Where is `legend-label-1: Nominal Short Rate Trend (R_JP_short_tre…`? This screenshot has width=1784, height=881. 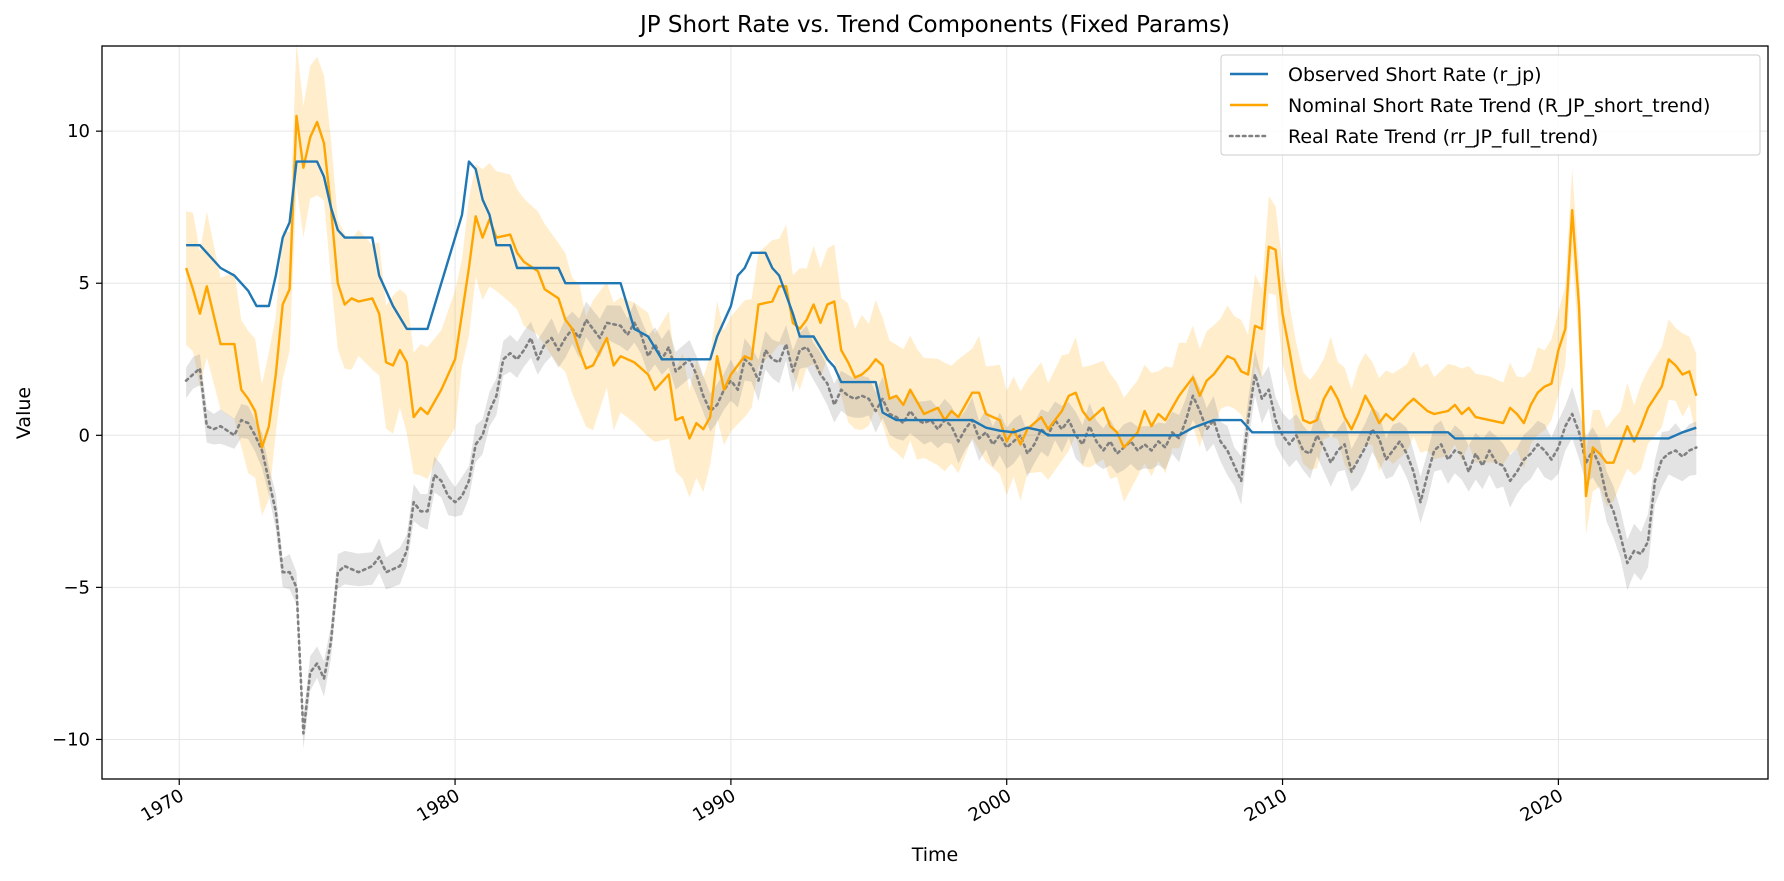
legend-label-1: Nominal Short Rate Trend (R_JP_short_tre… is located at coordinates (1499, 106).